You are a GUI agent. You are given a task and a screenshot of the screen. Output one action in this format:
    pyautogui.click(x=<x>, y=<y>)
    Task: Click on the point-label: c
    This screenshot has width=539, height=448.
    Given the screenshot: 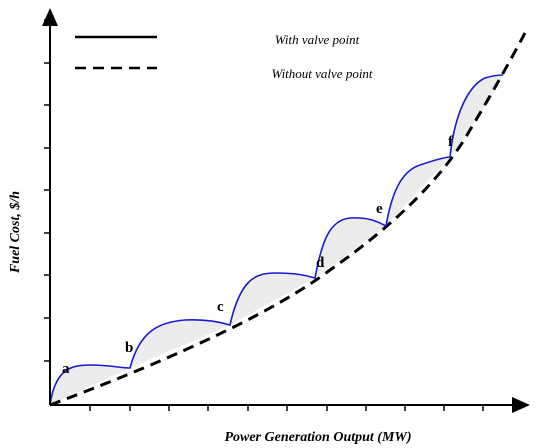 What is the action you would take?
    pyautogui.click(x=220, y=307)
    